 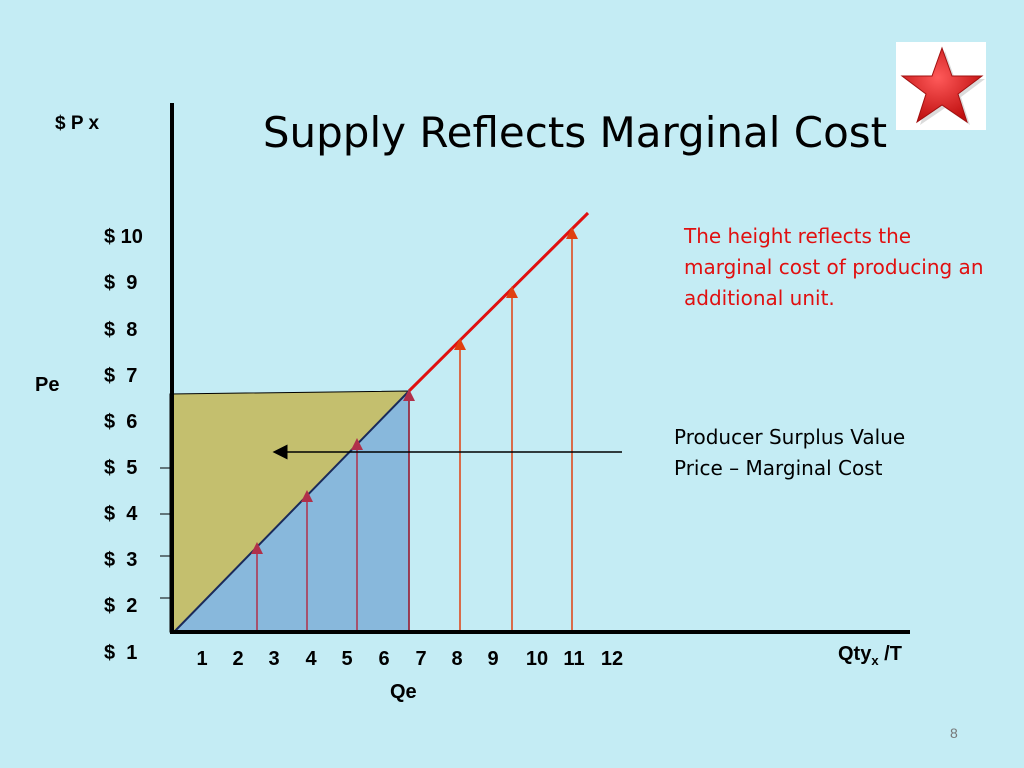 I want to click on x-tick-1: 1, so click(x=202, y=659).